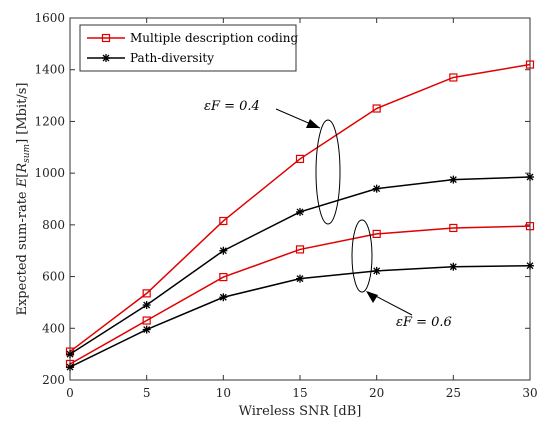 This screenshot has height=428, width=550. I want to click on y-tick-label: 600, so click(53, 277).